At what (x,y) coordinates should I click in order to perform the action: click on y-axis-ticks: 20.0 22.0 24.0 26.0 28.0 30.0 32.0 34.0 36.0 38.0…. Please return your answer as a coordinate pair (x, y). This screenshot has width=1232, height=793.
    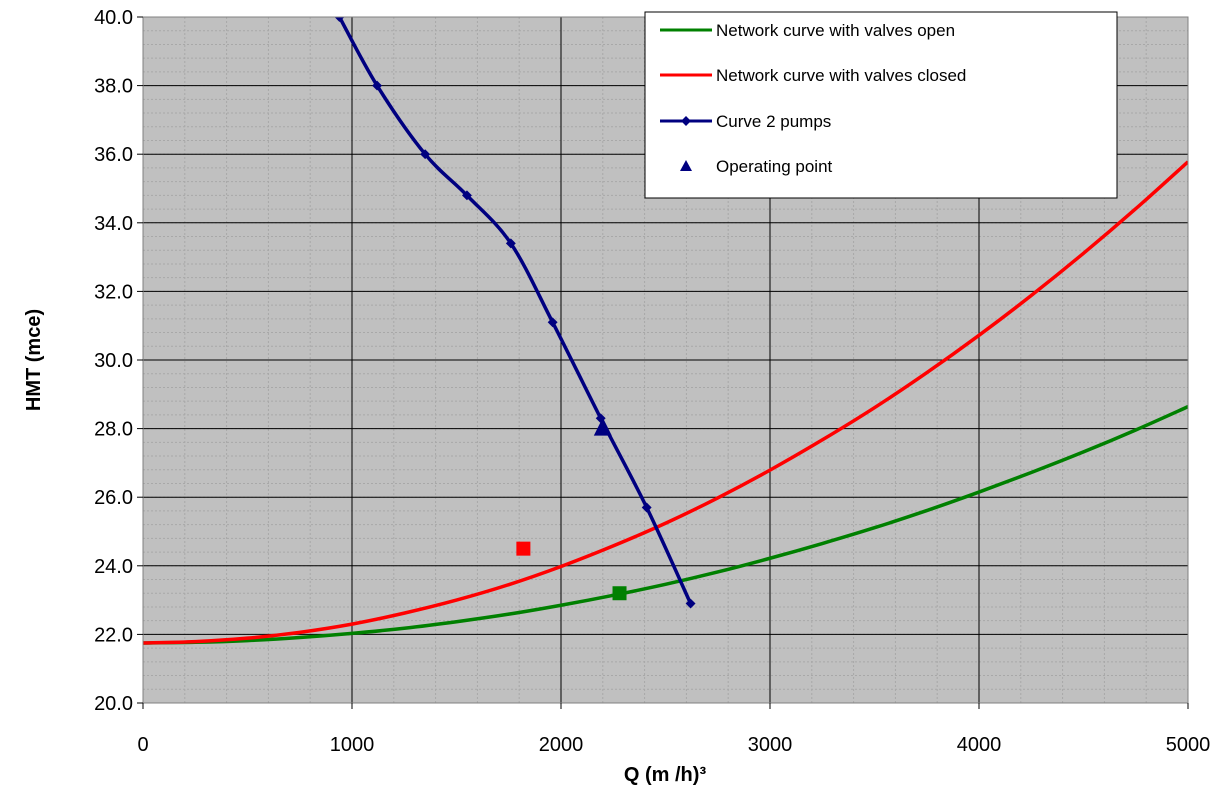
    Looking at the image, I should click on (118, 361).